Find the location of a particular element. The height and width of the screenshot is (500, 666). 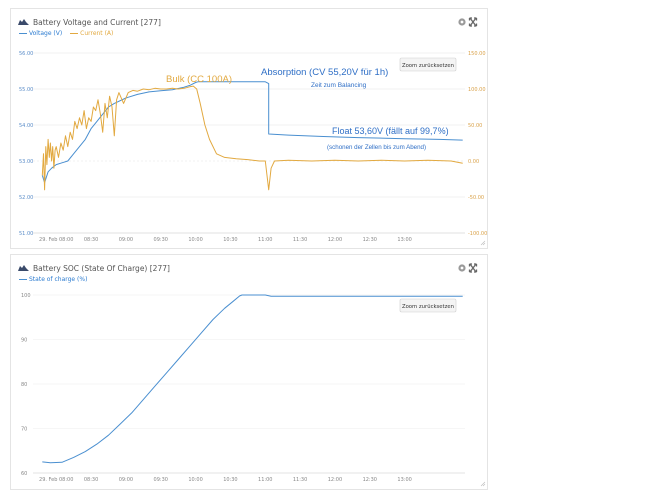

y-tick-right: 100.00 is located at coordinates (477, 90).